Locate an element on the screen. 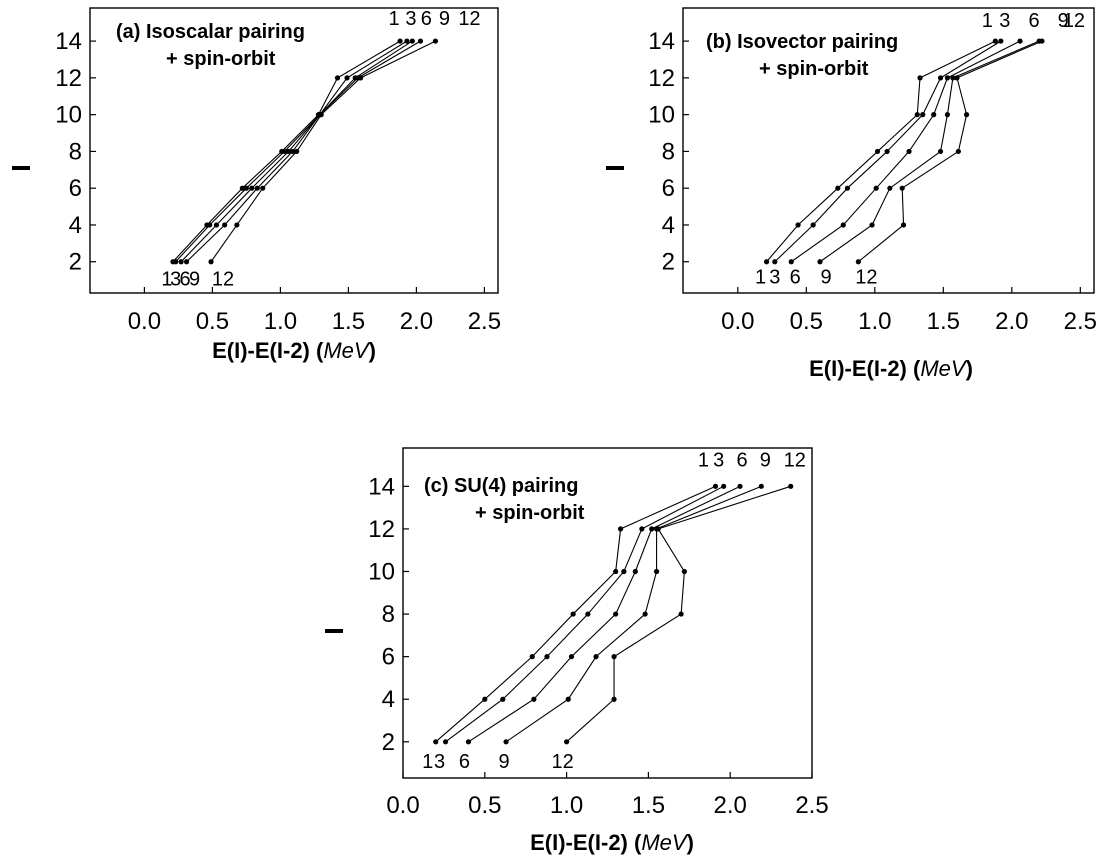 The image size is (1100, 863). panel-title-line1: (c) SU(4) pairing is located at coordinates (501, 486).